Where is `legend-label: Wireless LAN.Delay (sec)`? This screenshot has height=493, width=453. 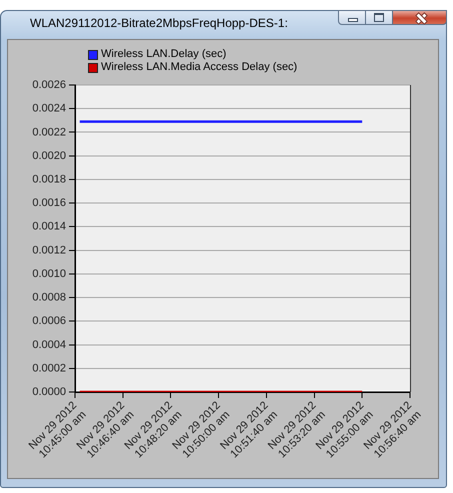
legend-label: Wireless LAN.Delay (sec) is located at coordinates (163, 54).